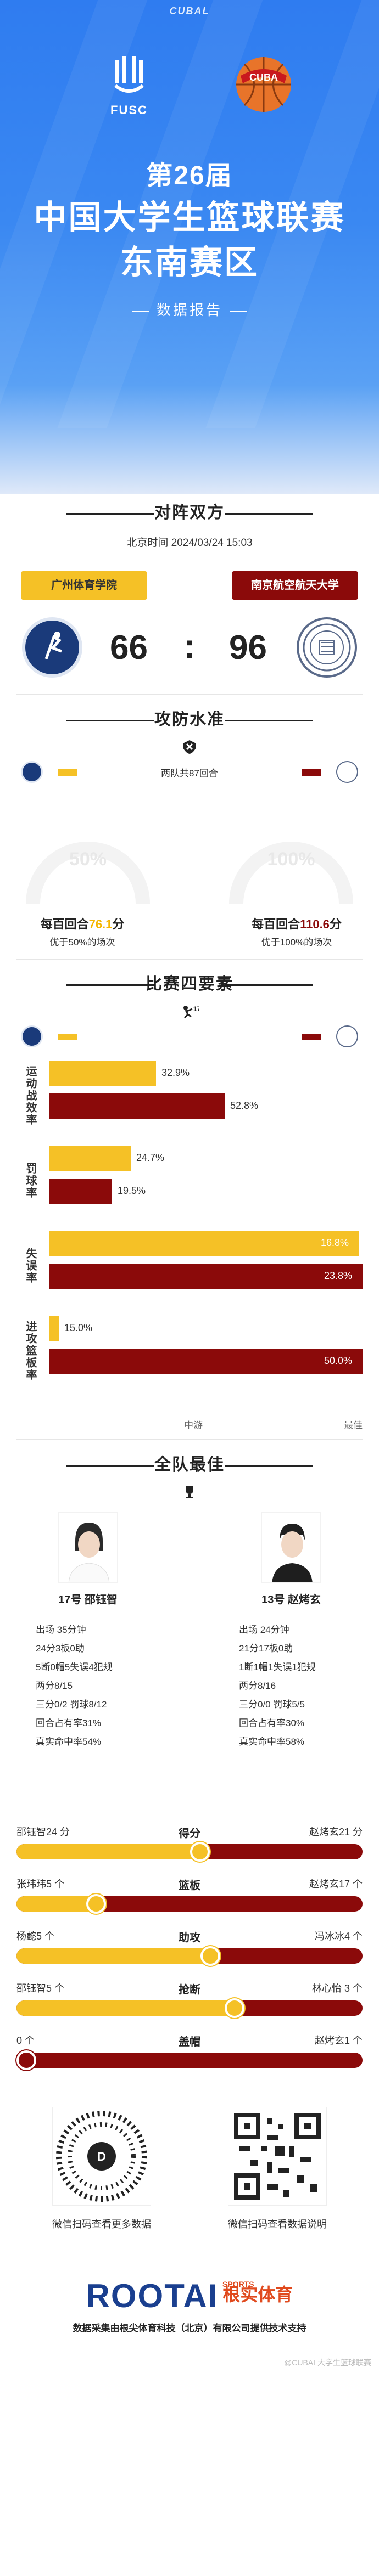  What do you see at coordinates (25, 2041) in the screenshot?
I see `compare-left: 0 个` at bounding box center [25, 2041].